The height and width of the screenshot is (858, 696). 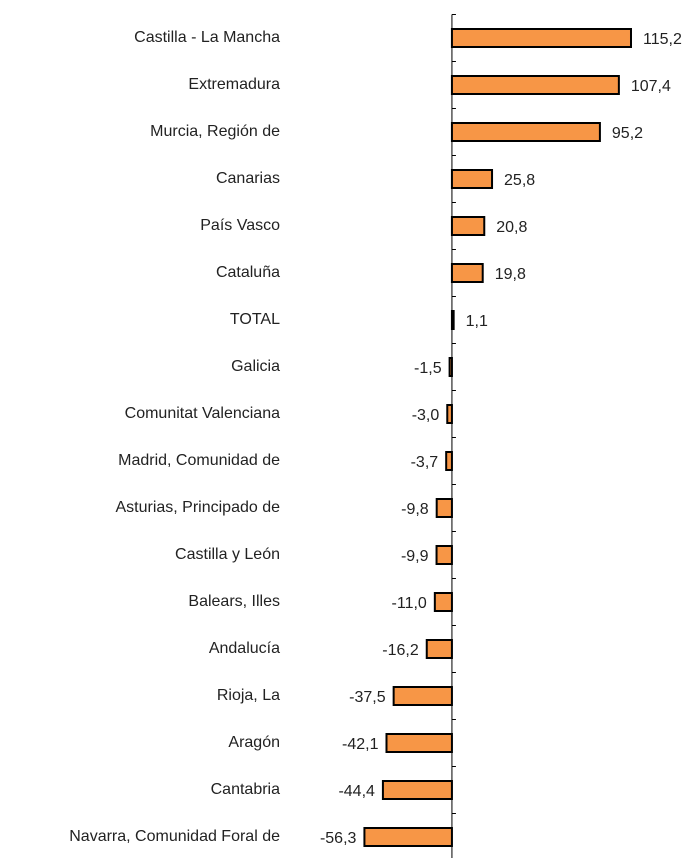 I want to click on value-label: -1,5, so click(x=428, y=368).